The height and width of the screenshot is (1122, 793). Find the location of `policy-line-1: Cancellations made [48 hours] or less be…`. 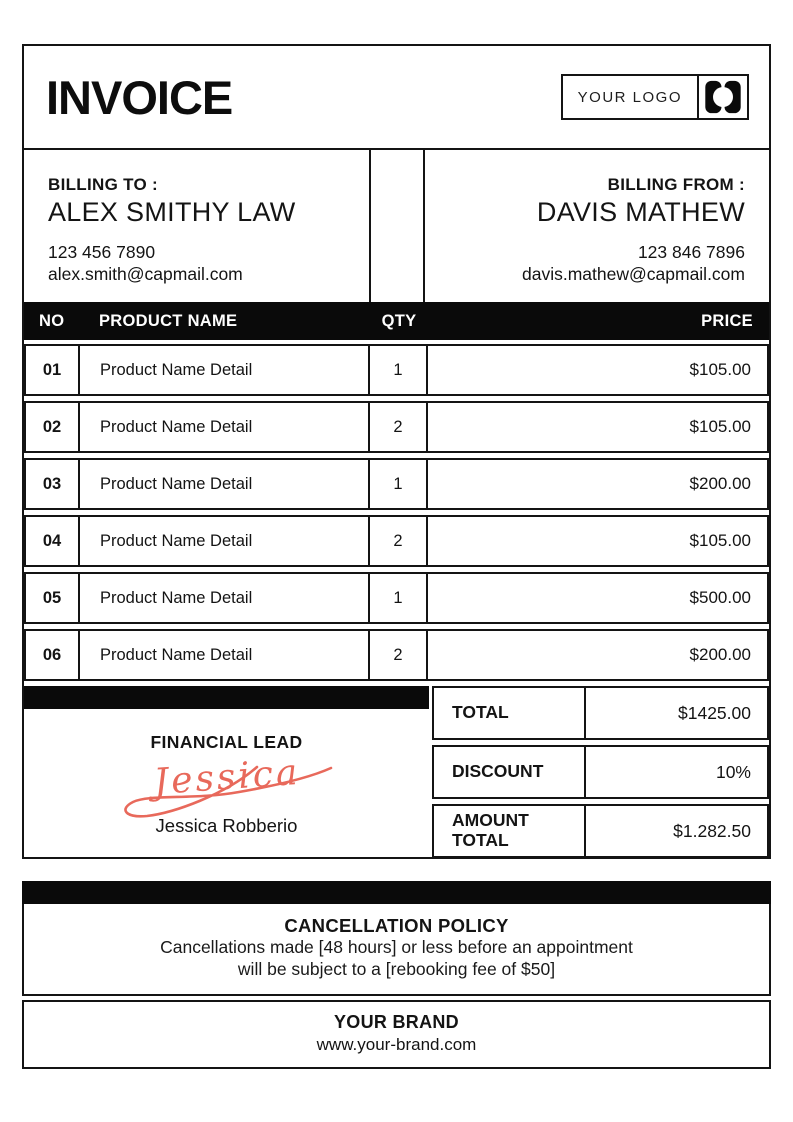

policy-line-1: Cancellations made [48 hours] or less be… is located at coordinates (396, 947).